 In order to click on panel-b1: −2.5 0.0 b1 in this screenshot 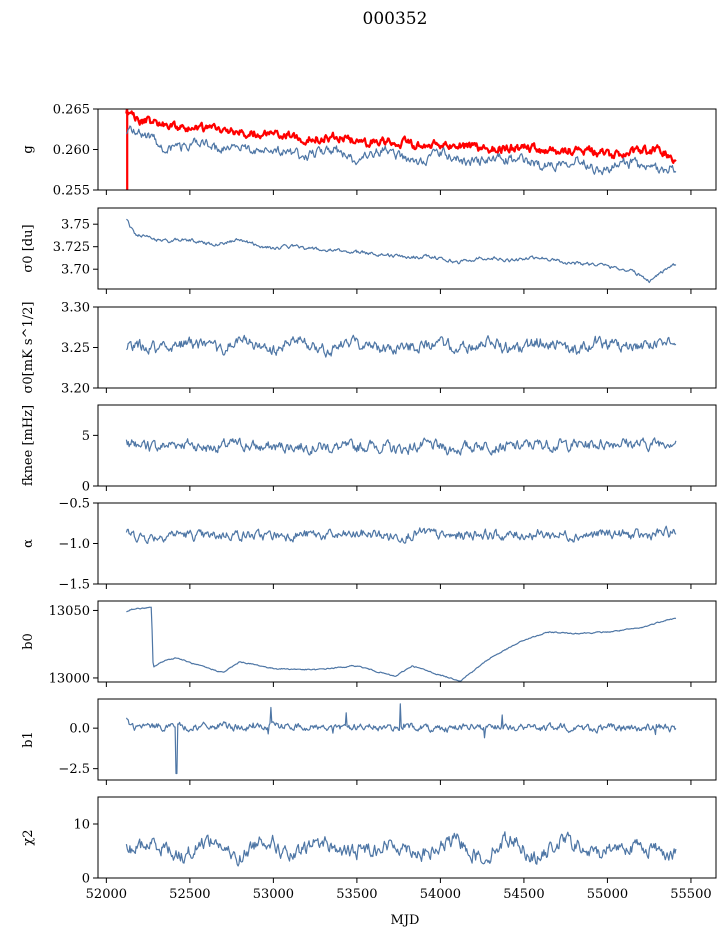, I will do `click(369, 741)`.